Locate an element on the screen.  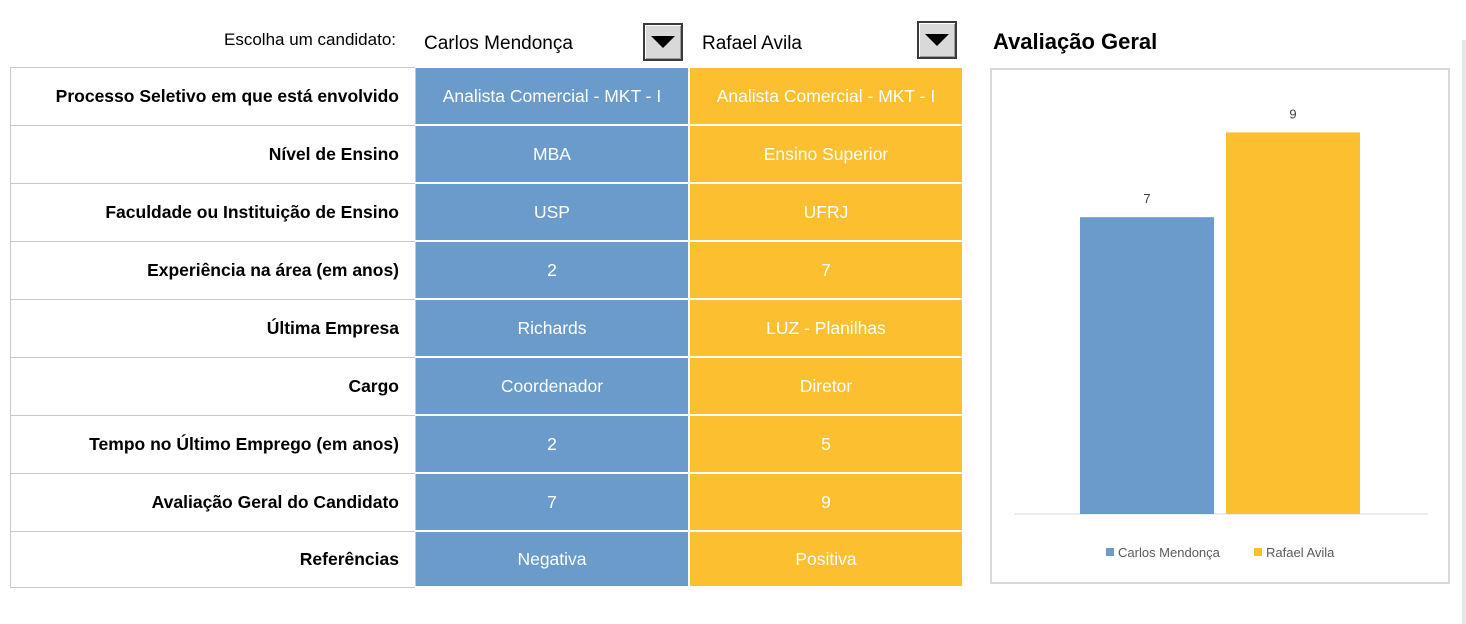
candidate2-dropdown-button is located at coordinates (937, 40).